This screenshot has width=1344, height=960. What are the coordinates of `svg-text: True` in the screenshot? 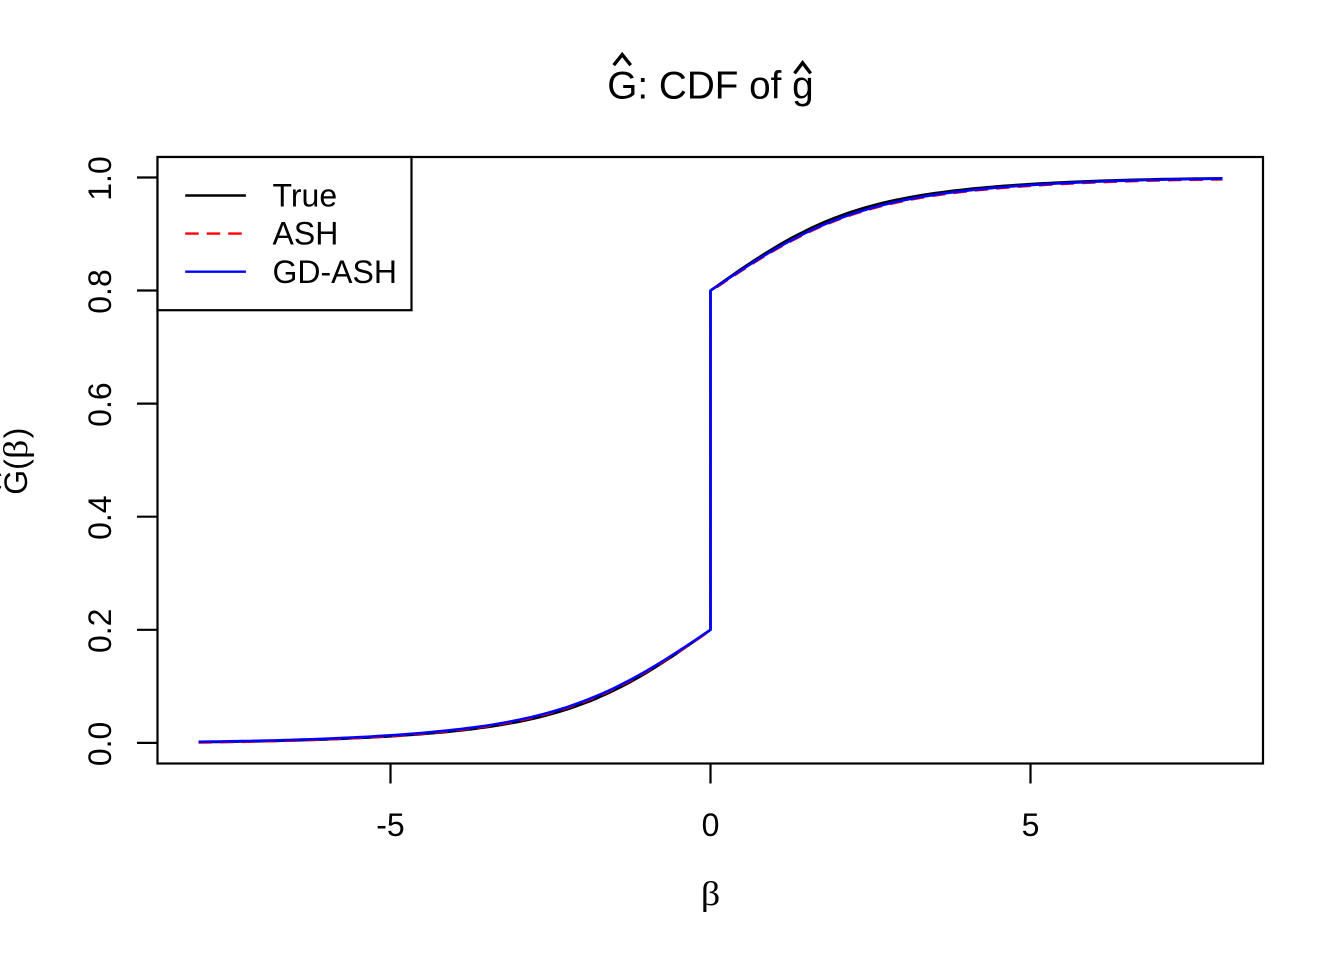 It's located at (305, 196).